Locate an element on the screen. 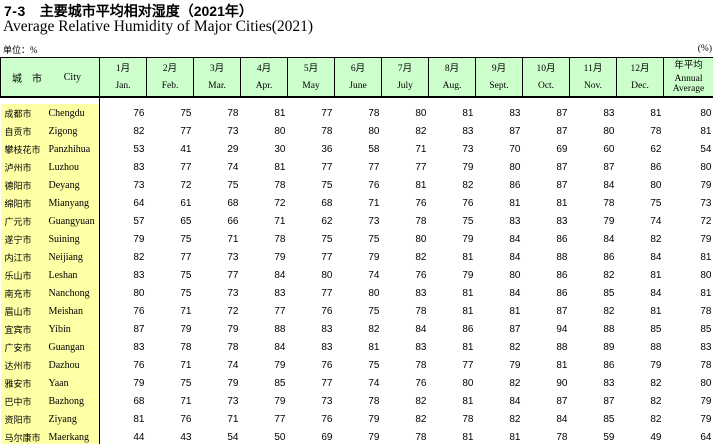 Image resolution: width=713 pixels, height=444 pixels. column-header-zh: 7月 is located at coordinates (405, 69).